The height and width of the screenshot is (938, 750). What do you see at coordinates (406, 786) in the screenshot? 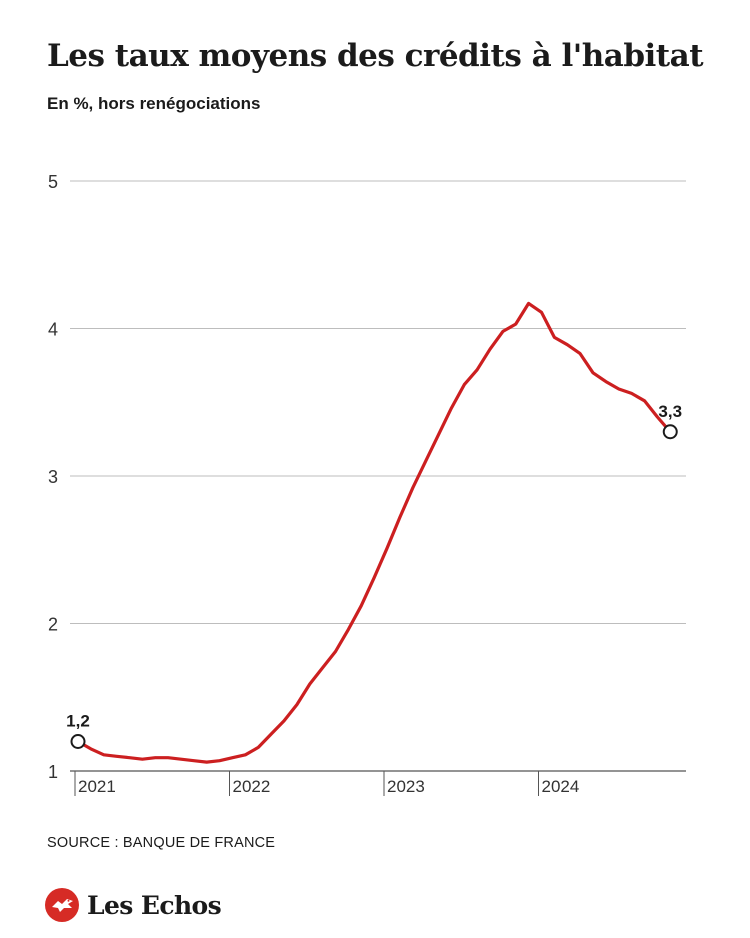
I see `x-tick-label: 2023` at bounding box center [406, 786].